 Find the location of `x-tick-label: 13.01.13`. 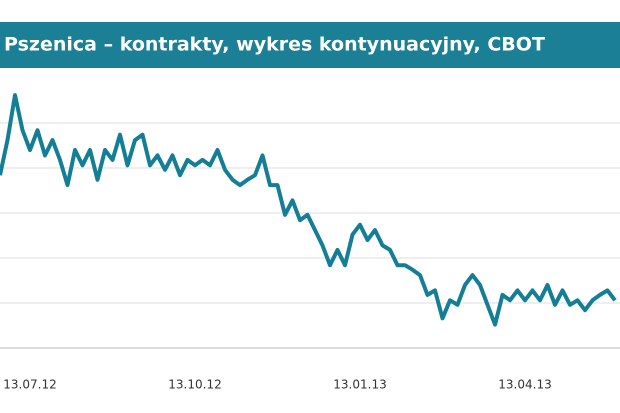

x-tick-label: 13.01.13 is located at coordinates (359, 385).